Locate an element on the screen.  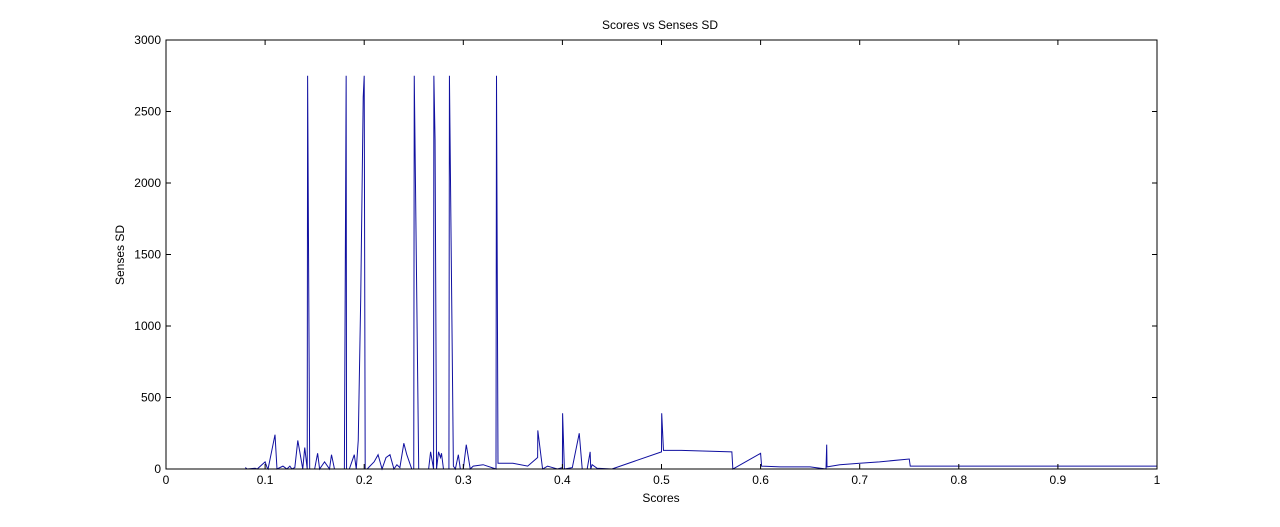
y-tick-label: 2500 is located at coordinates (147, 112).